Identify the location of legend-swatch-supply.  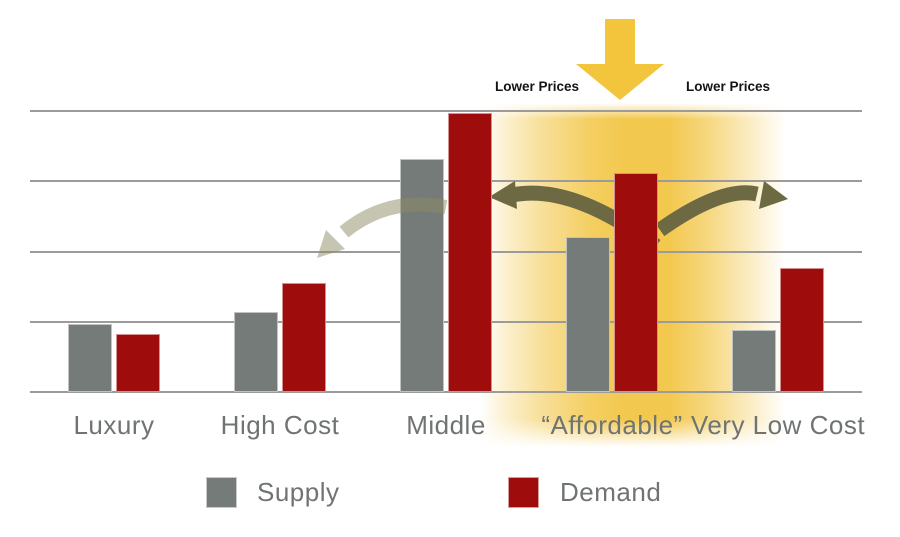
(221, 492).